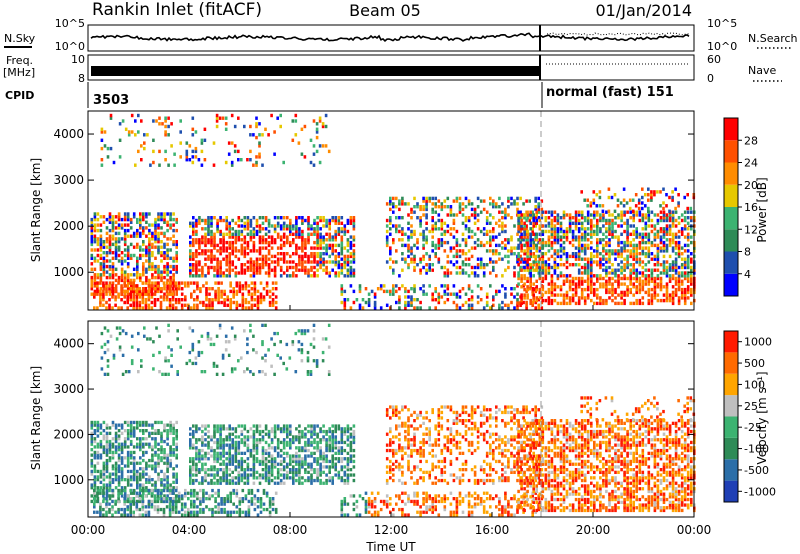 The width and height of the screenshot is (800, 554). Describe the element at coordinates (19, 60) in the screenshot. I see `freq-label-line1: Freq.` at that location.